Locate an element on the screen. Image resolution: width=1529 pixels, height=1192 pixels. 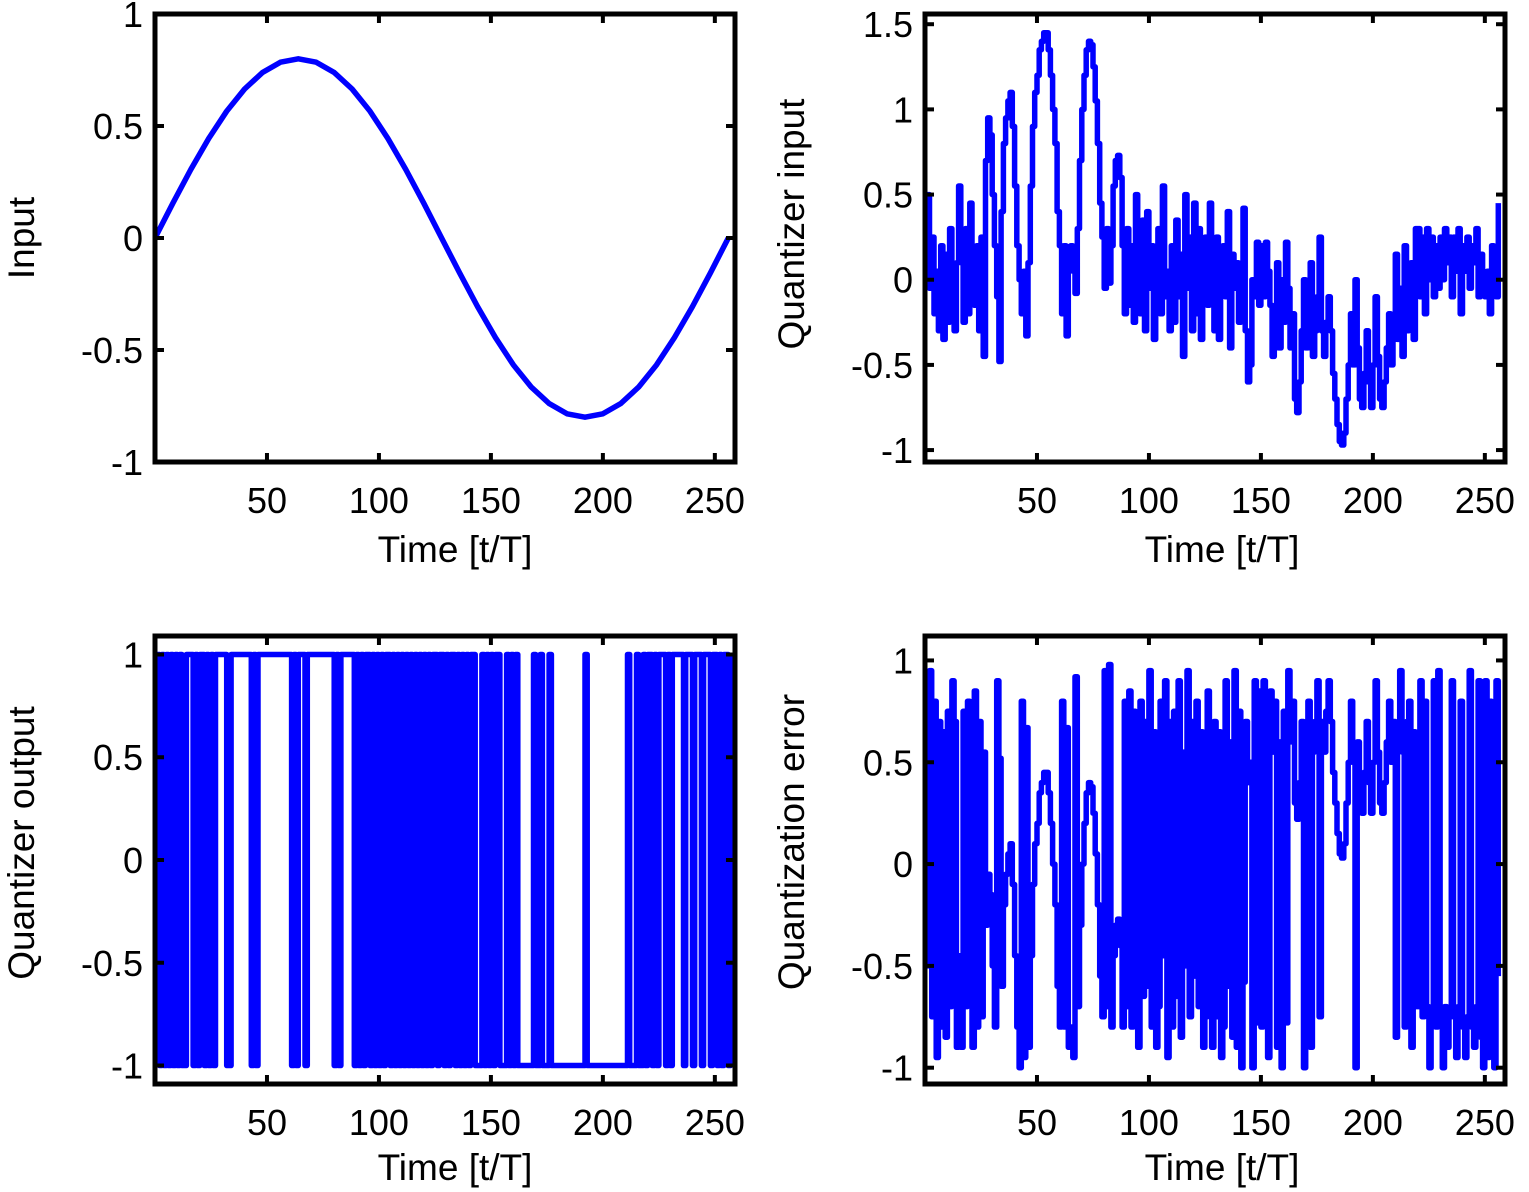
y-axis-label: Quantizer output is located at coordinates (21, 842).